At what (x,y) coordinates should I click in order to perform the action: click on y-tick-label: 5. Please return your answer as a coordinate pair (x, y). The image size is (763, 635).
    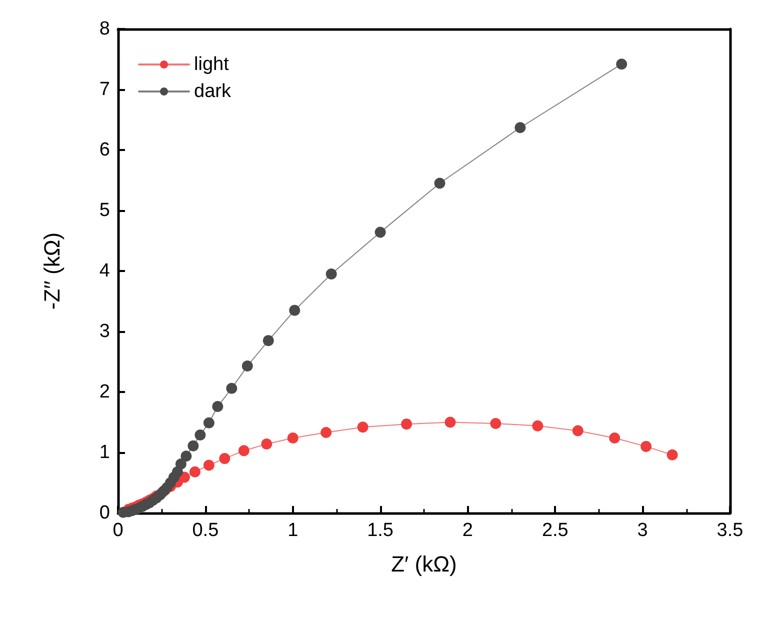
    Looking at the image, I should click on (104, 210).